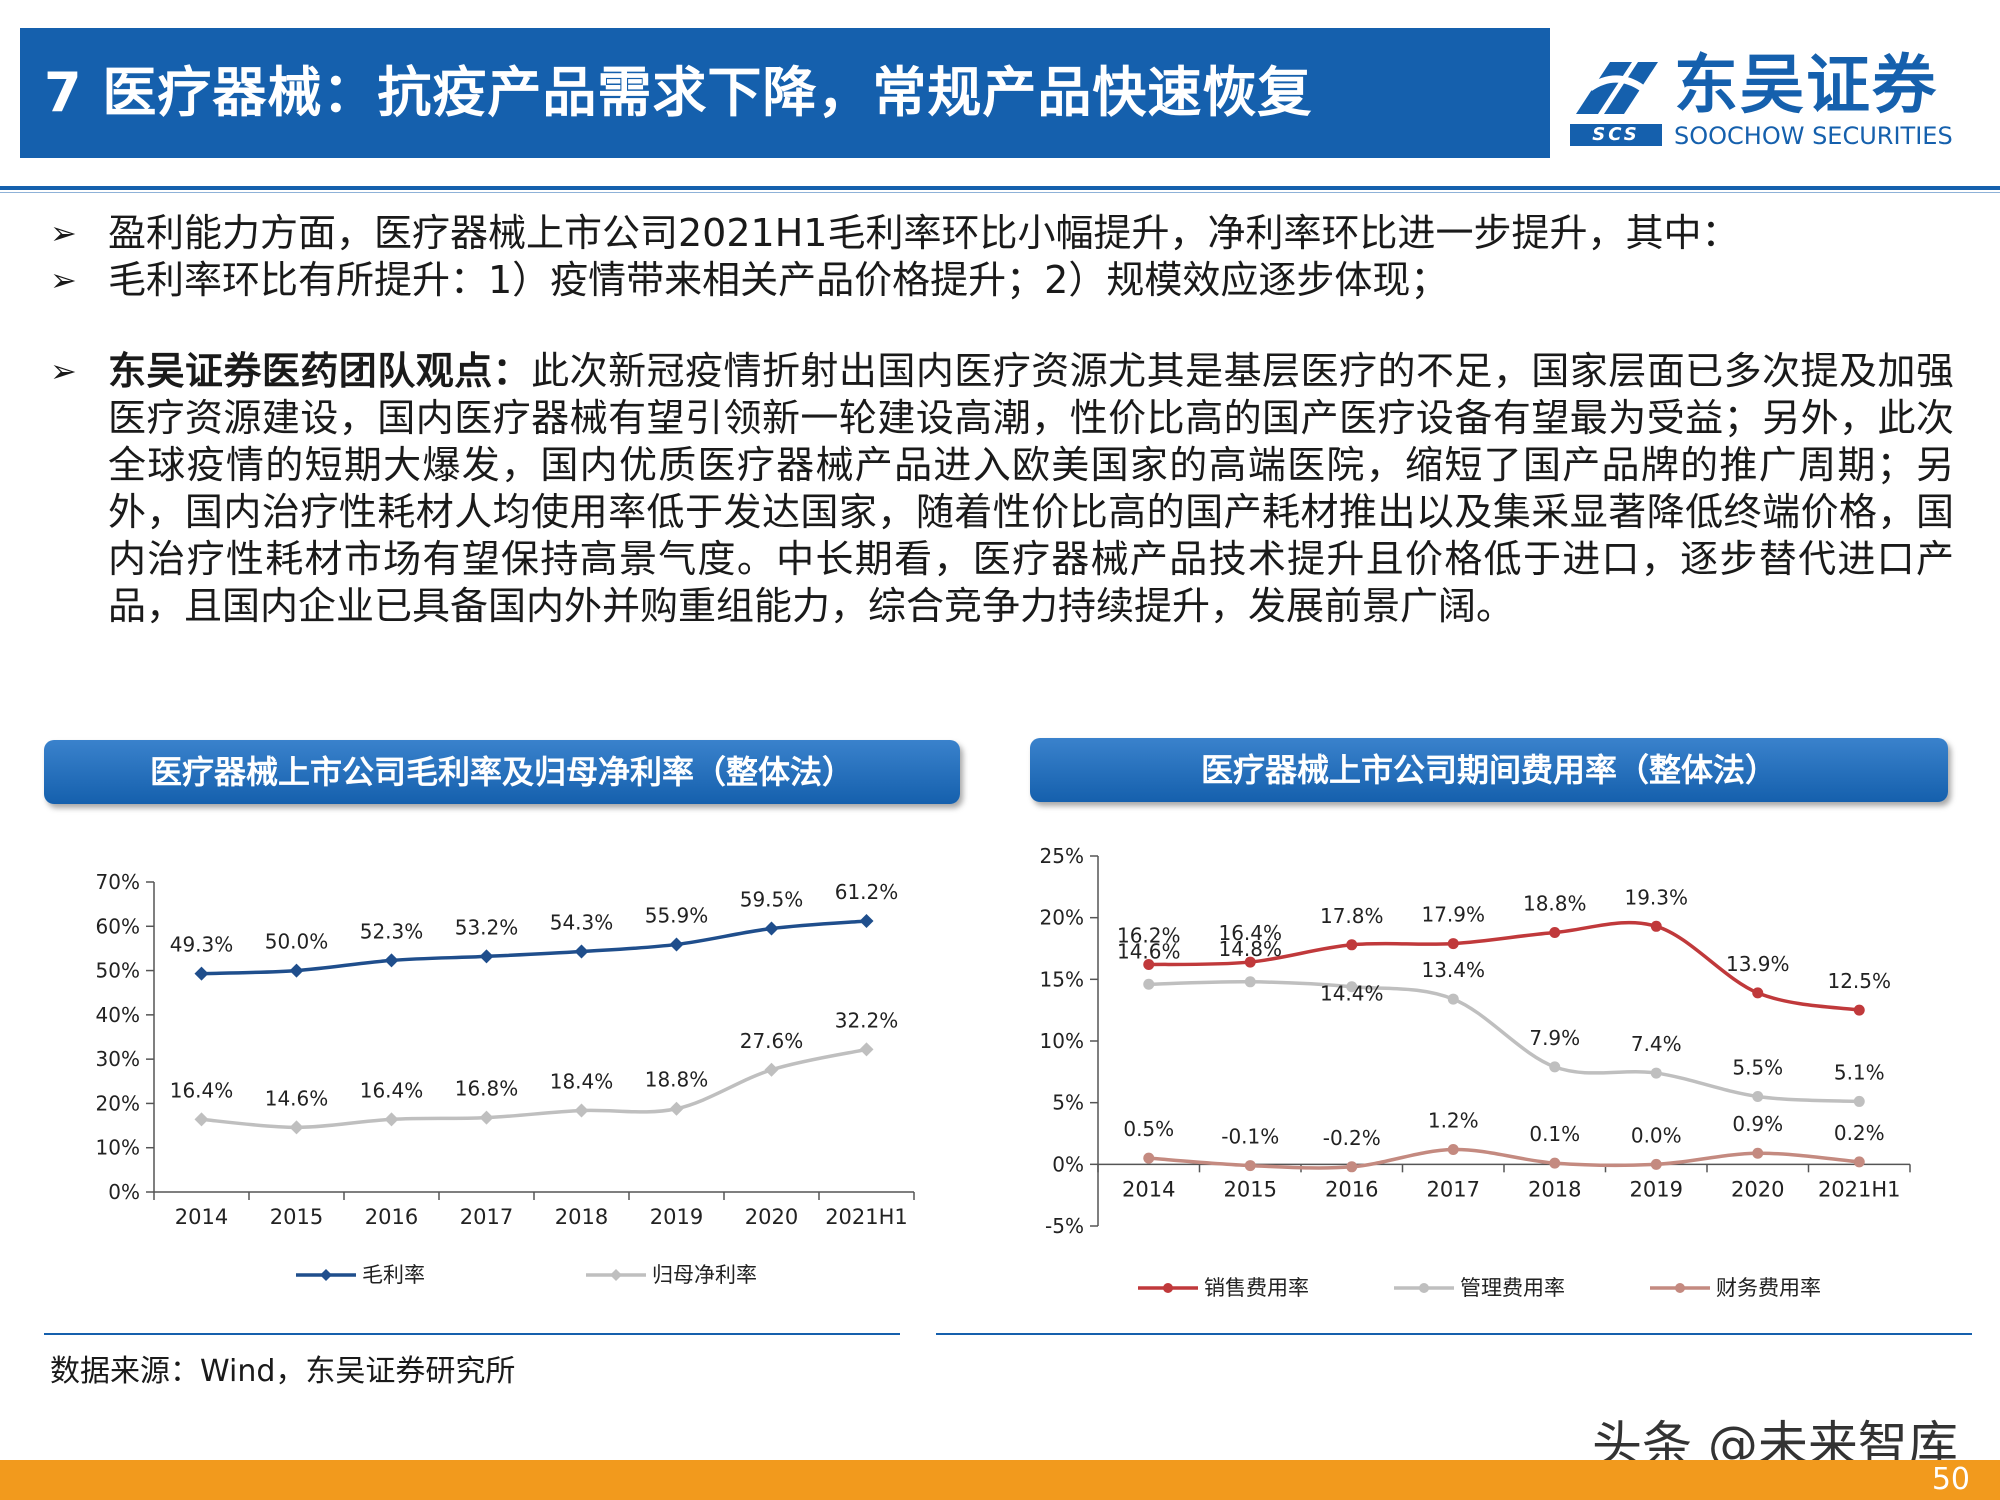  What do you see at coordinates (1256, 1288) in the screenshot?
I see `legend-label: 销售费用率` at bounding box center [1256, 1288].